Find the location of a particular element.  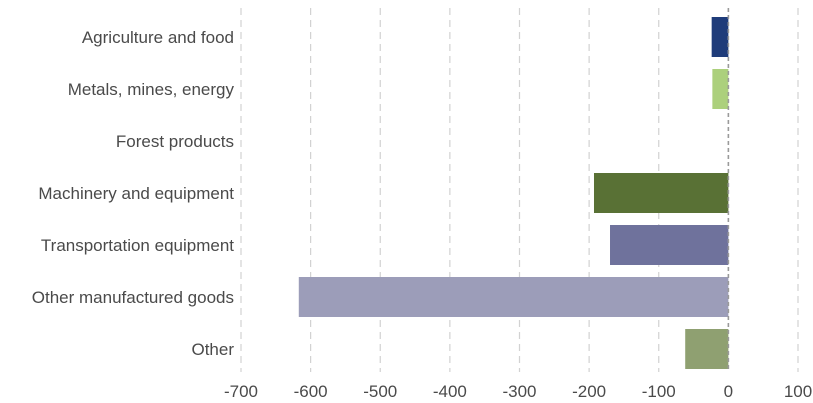

x-tick-label: -100 is located at coordinates (659, 391).